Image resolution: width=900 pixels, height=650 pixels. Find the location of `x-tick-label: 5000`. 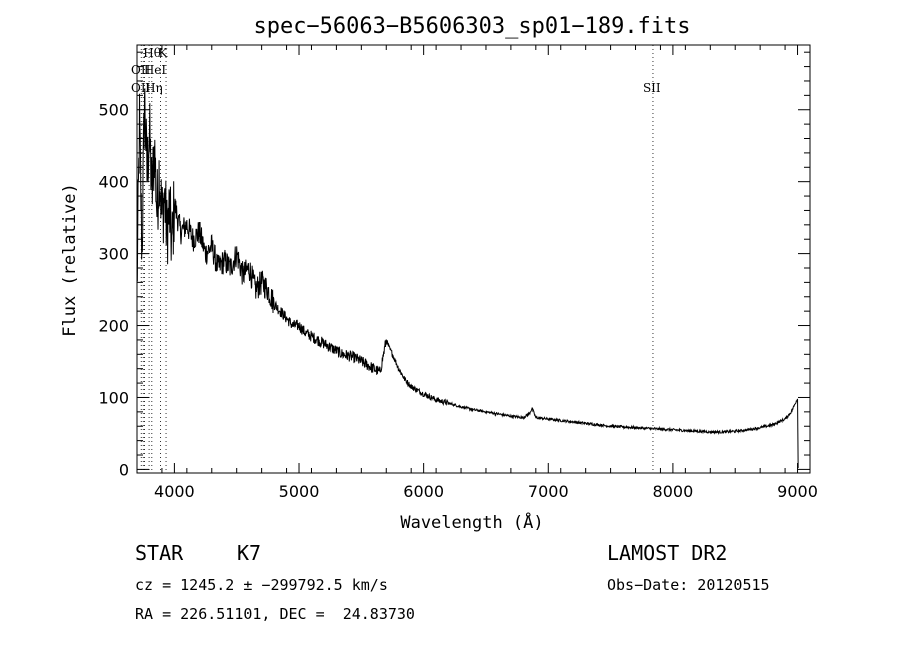

x-tick-label: 5000 is located at coordinates (299, 491).